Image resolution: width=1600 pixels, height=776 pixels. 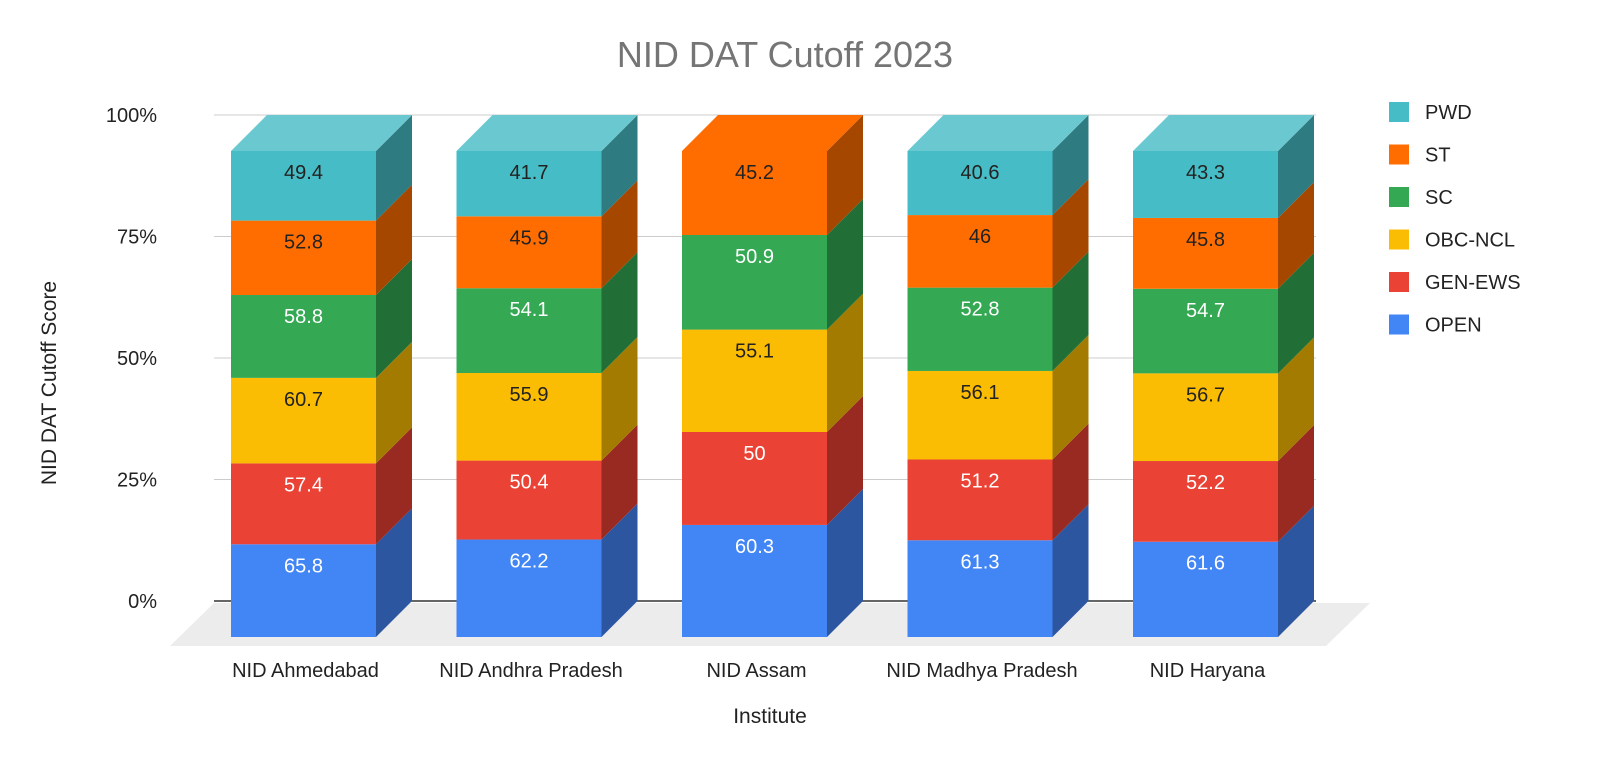 What do you see at coordinates (529, 173) in the screenshot?
I see `data-label-pwd: 41.7` at bounding box center [529, 173].